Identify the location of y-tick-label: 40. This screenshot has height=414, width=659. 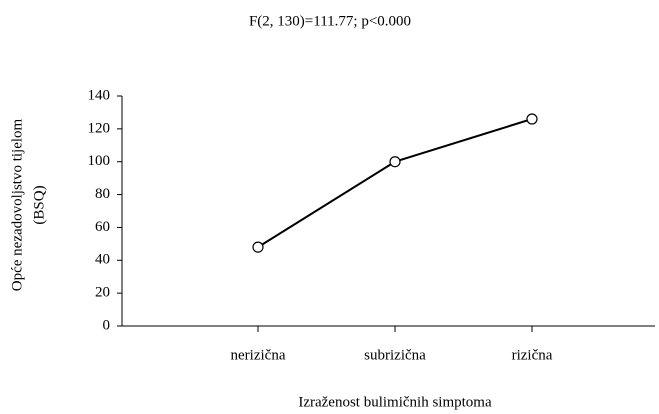
(102, 260).